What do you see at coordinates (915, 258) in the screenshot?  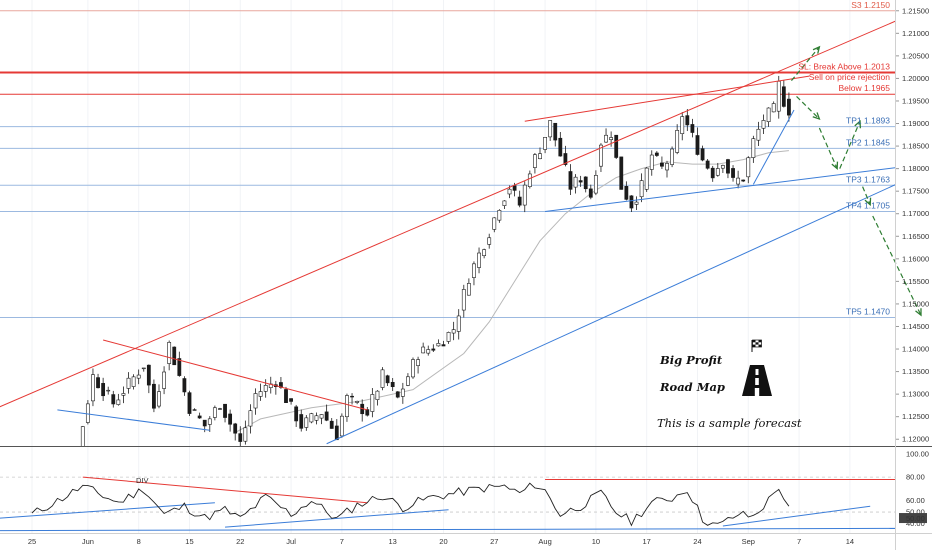 I see `price-tick-label: 1.16000` at bounding box center [915, 258].